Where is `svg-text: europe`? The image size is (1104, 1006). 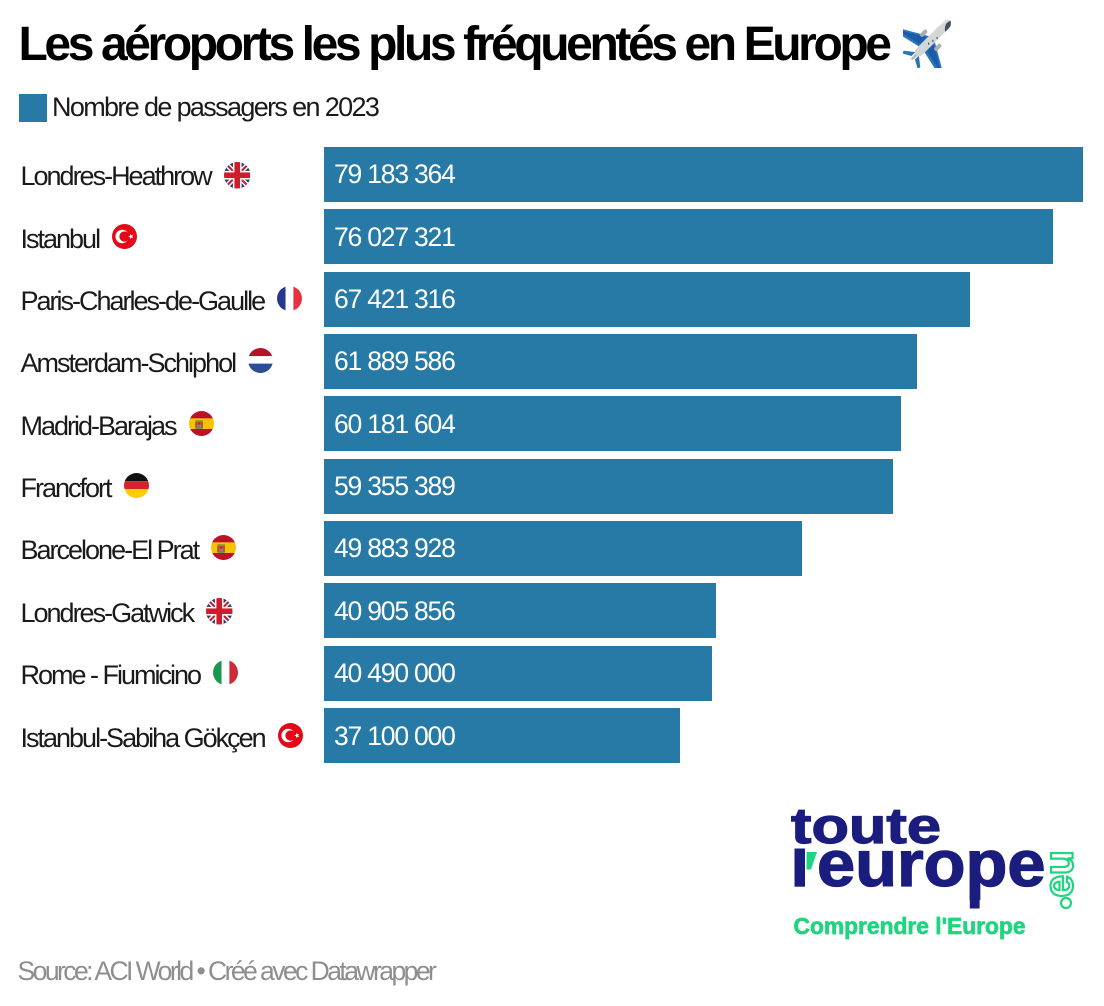 svg-text: europe is located at coordinates (931, 864).